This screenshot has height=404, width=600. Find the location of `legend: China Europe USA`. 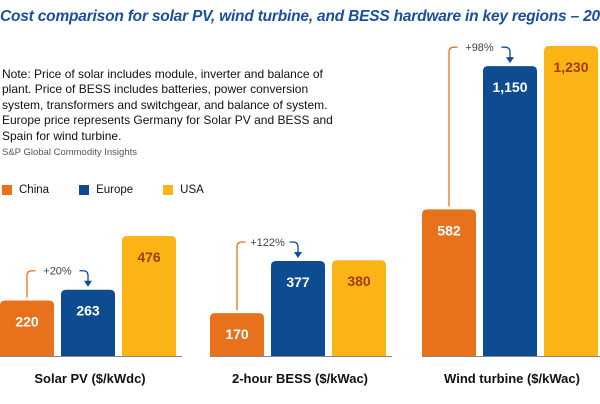

legend: China Europe USA is located at coordinates (118, 190).